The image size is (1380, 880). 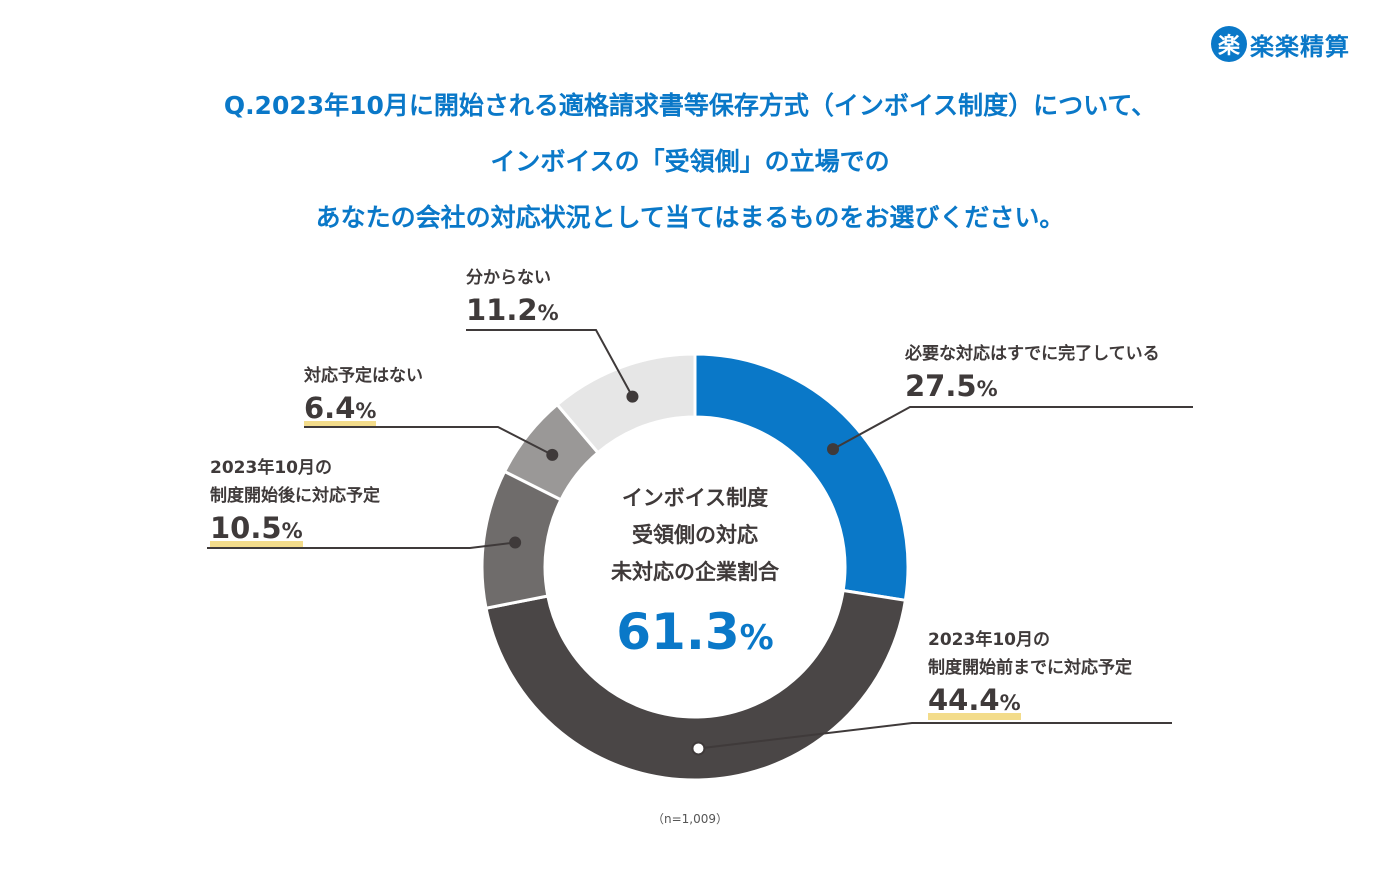 What do you see at coordinates (689, 819) in the screenshot?
I see `sample-size: （n=1,009）` at bounding box center [689, 819].